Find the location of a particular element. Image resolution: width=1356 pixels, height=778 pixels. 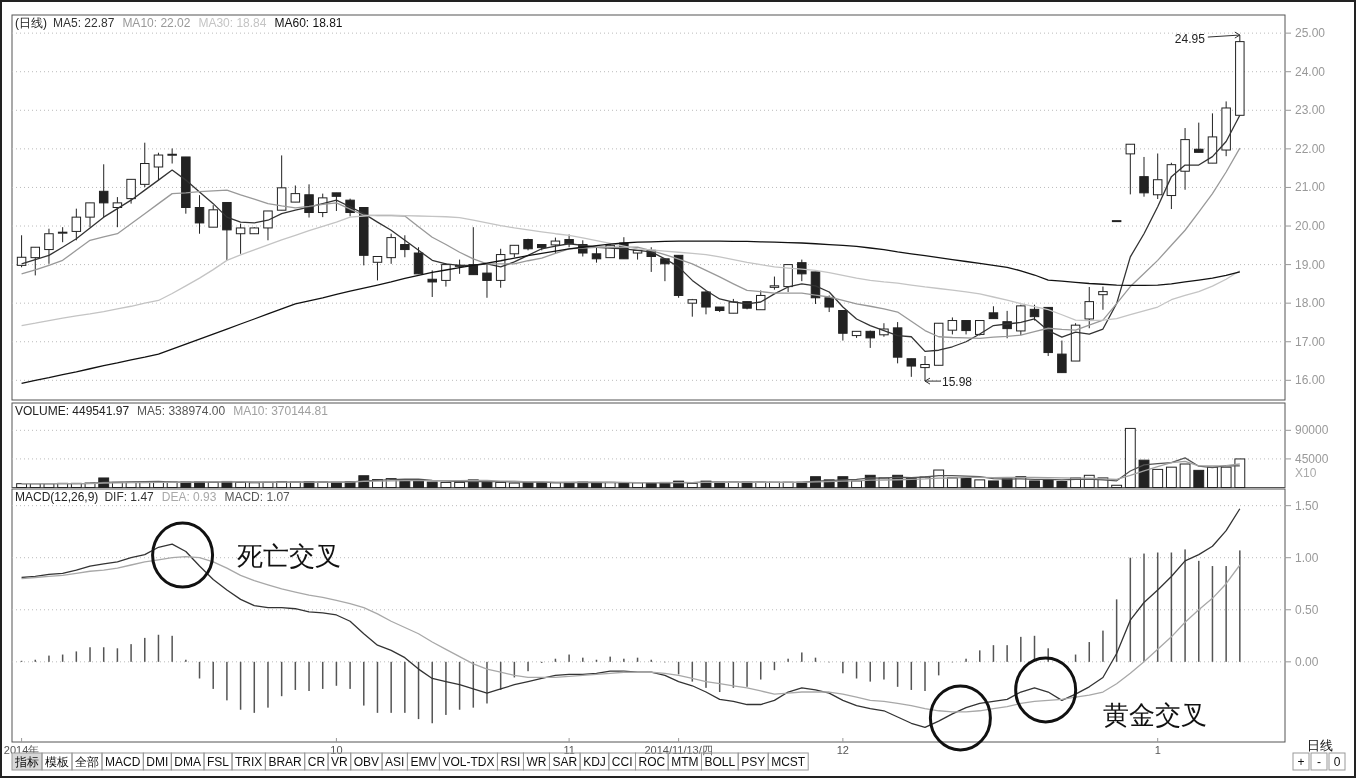

y-tick-label: 1.50 is located at coordinates (1307, 505).